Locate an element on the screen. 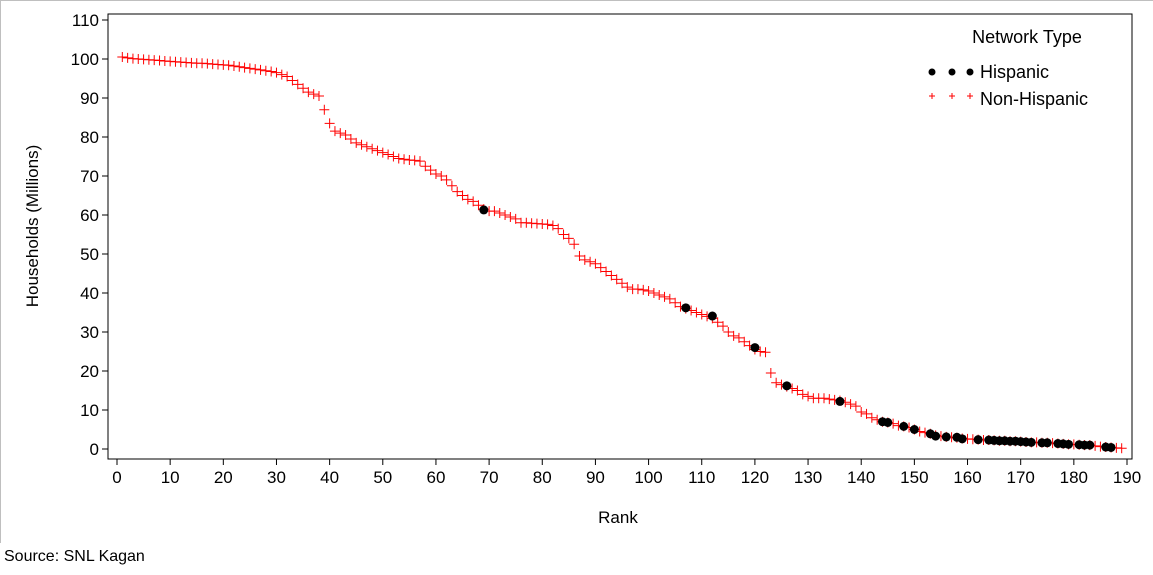 The image size is (1153, 575). x-tick-label: 140 is located at coordinates (861, 477).